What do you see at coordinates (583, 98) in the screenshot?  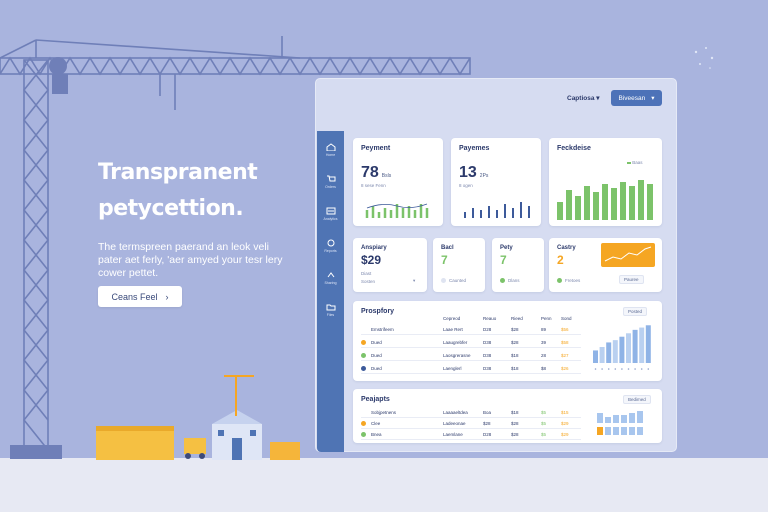 I see `topbar-dropdown: Captiosa ▾` at bounding box center [583, 98].